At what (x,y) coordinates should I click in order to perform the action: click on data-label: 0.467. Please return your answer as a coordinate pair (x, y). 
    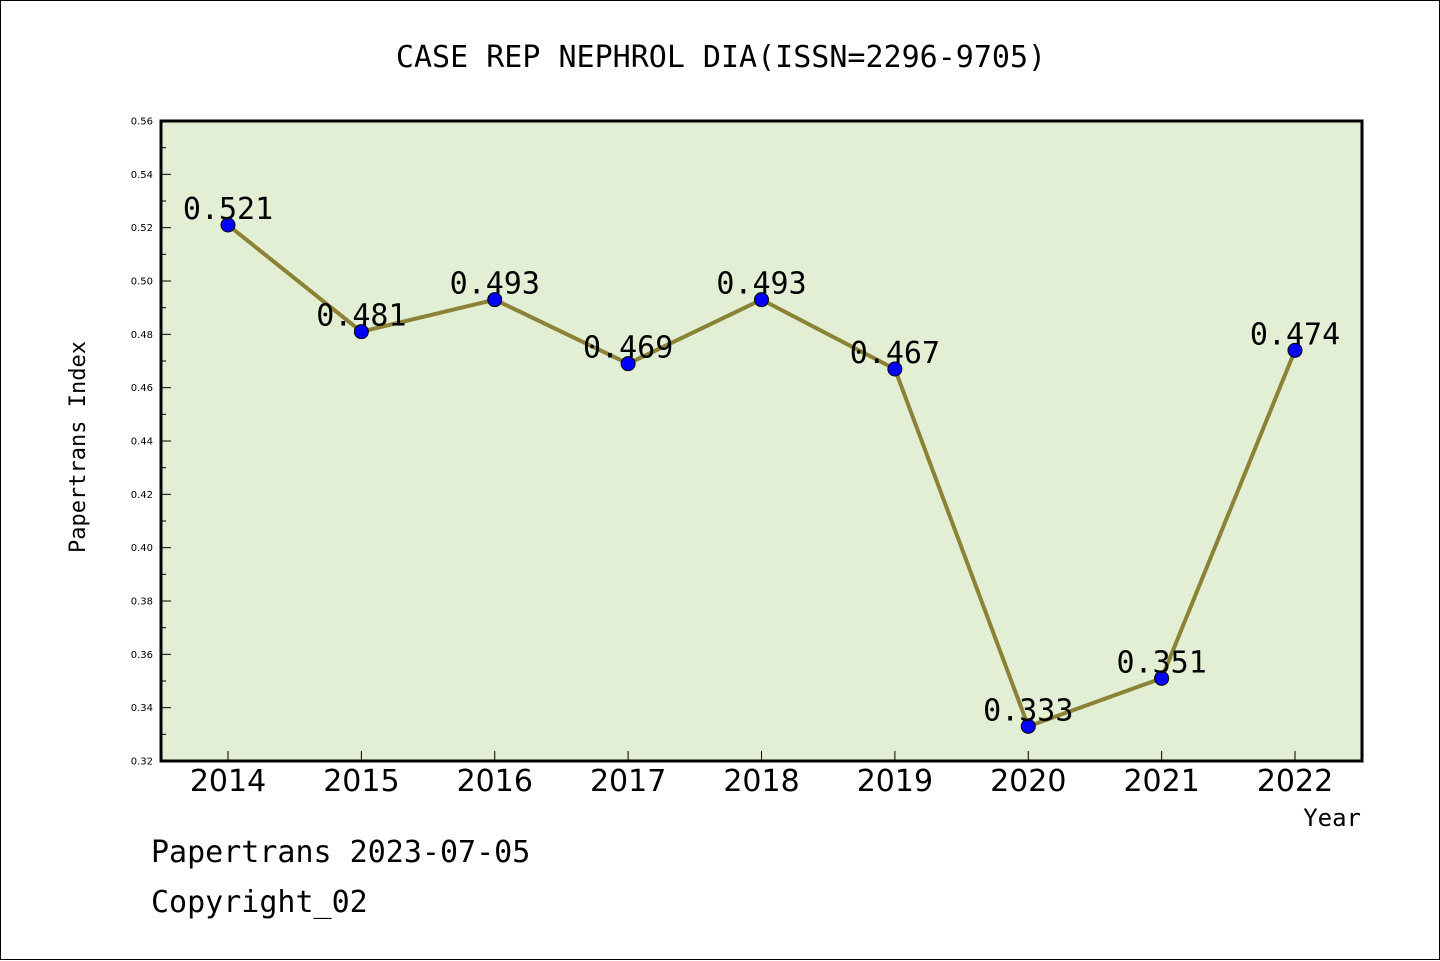
    Looking at the image, I should click on (895, 353).